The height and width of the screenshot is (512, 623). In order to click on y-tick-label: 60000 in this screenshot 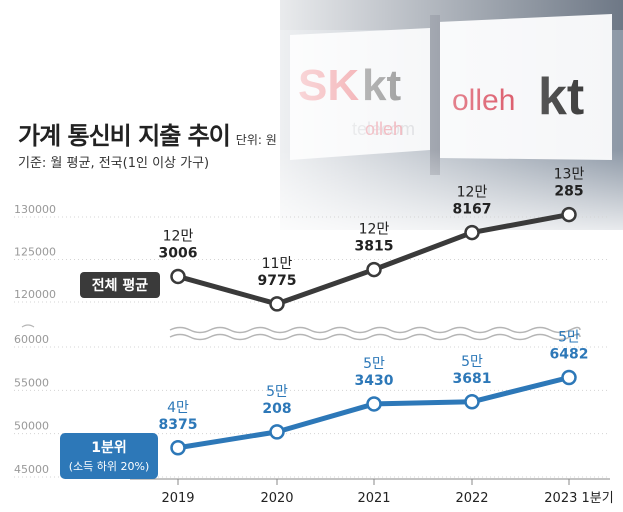, I will do `click(31, 339)`.